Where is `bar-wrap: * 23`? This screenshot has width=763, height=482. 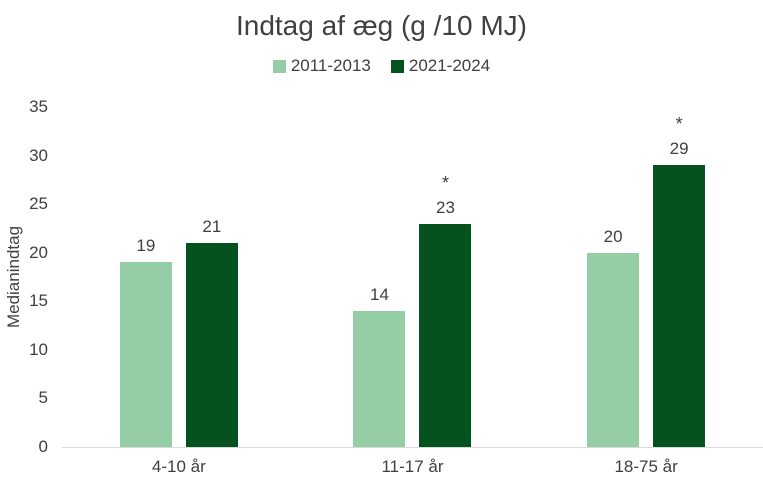
bar-wrap: * 23 is located at coordinates (445, 309).